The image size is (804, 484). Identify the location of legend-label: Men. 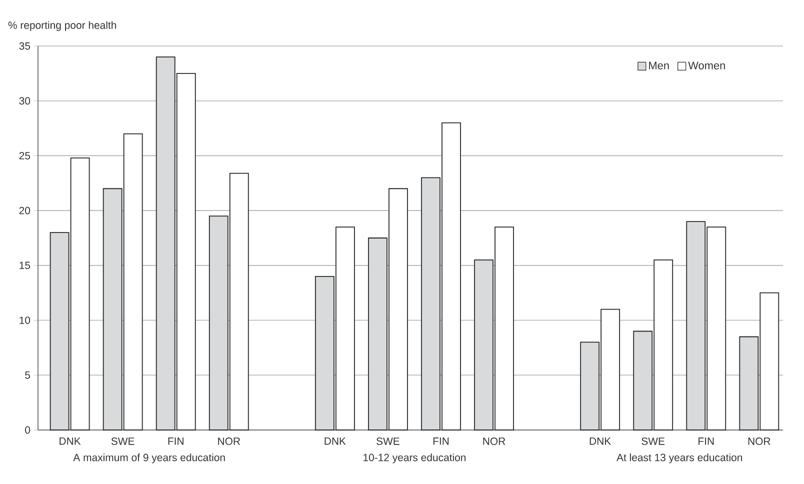
(659, 66).